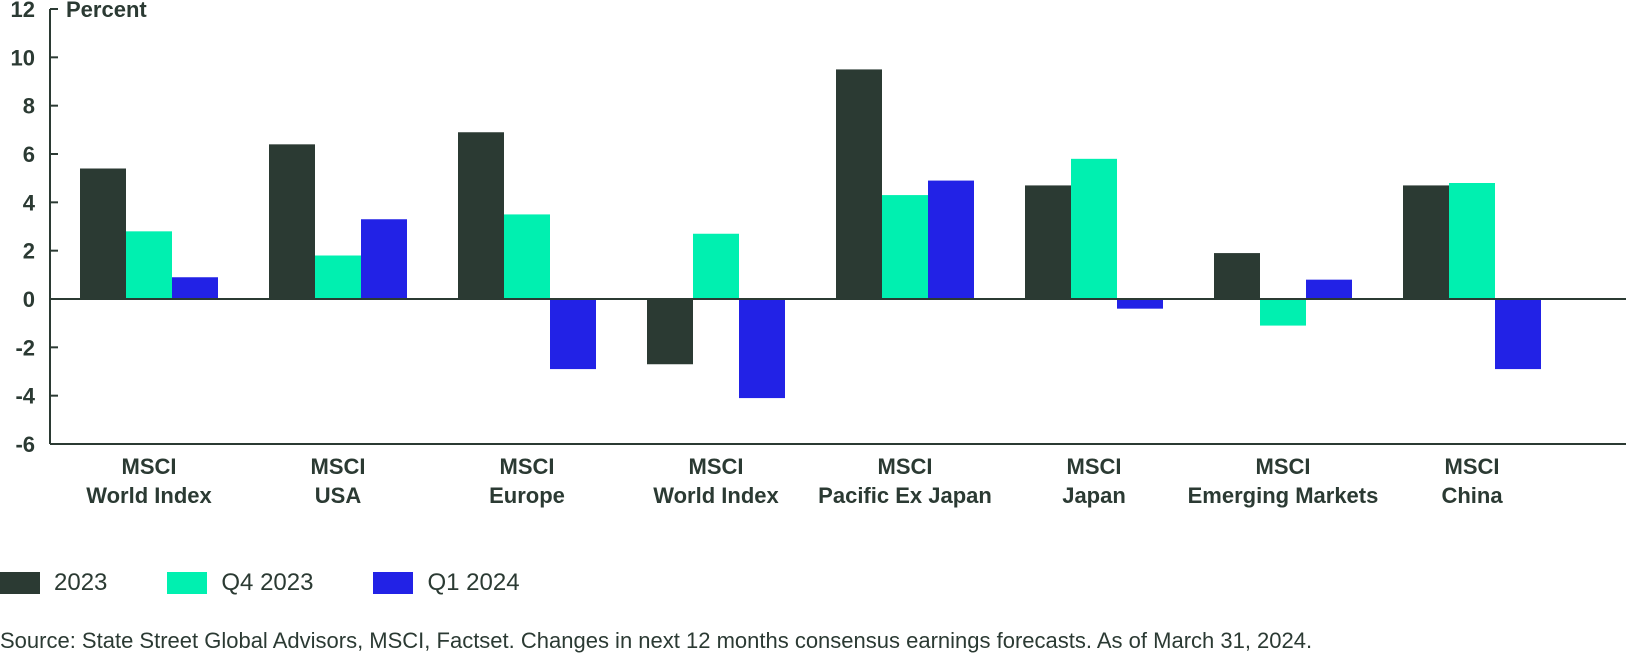 This screenshot has width=1626, height=662. What do you see at coordinates (25, 444) in the screenshot?
I see `y-tick-label: -6` at bounding box center [25, 444].